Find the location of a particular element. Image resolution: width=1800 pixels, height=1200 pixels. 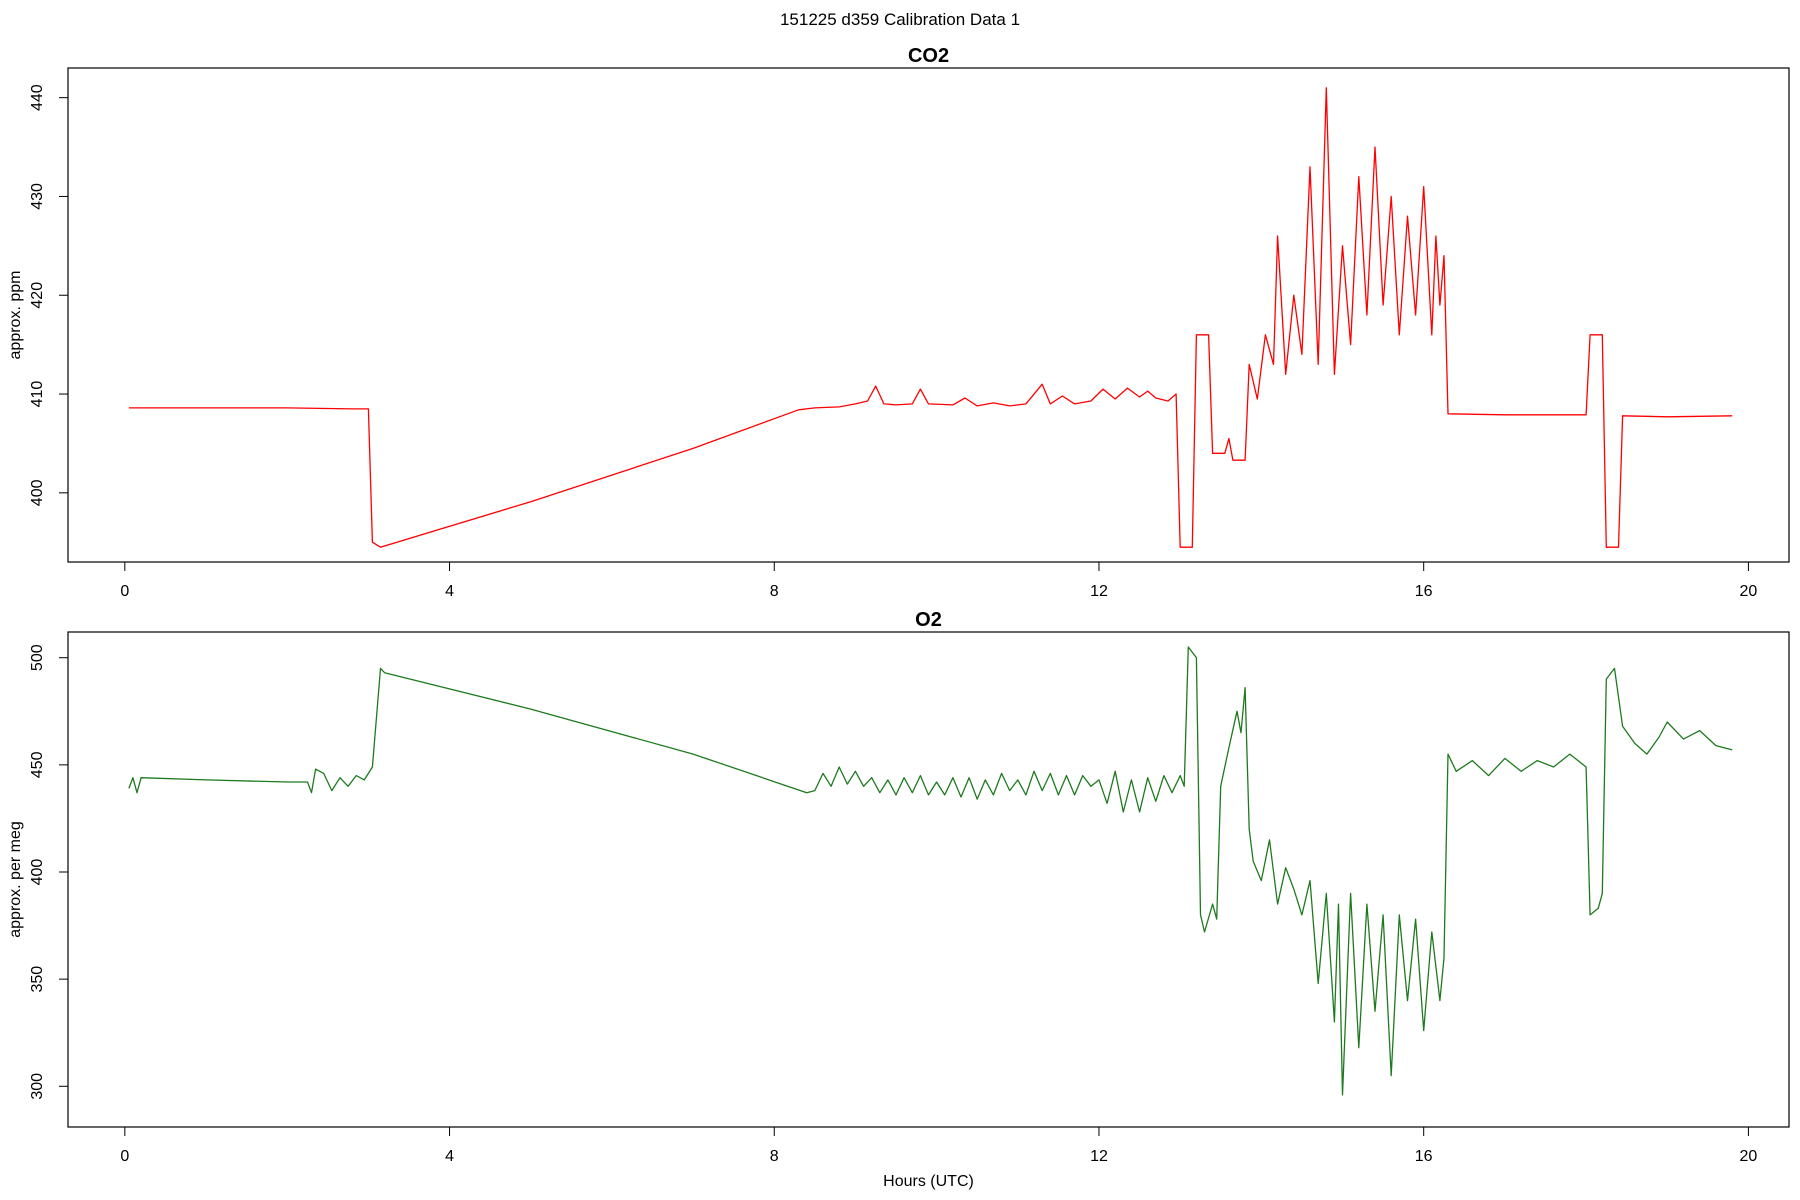

o2-x-tick-label: 4 is located at coordinates (449, 1156).